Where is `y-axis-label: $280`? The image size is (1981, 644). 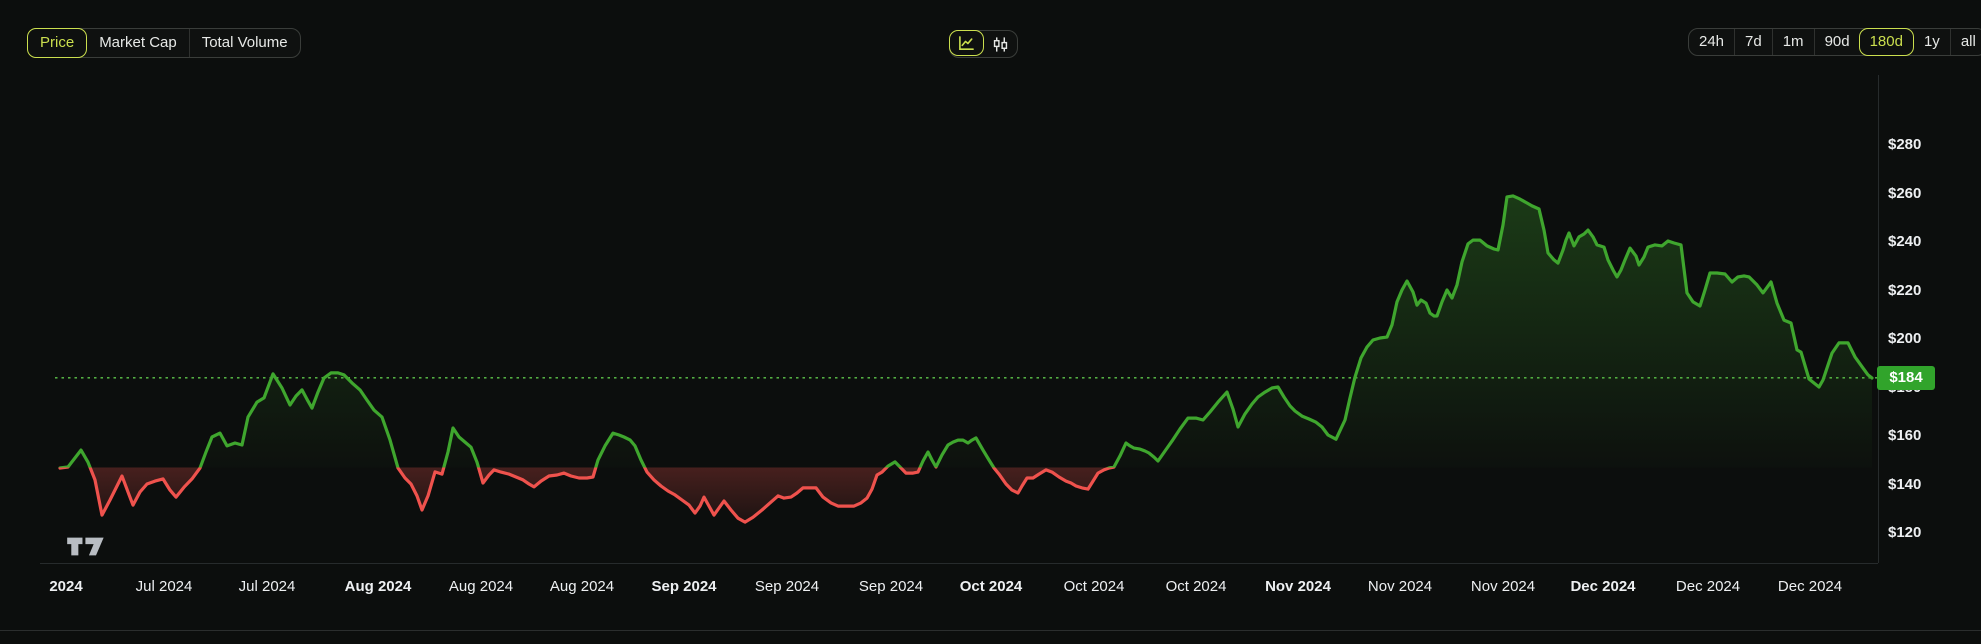
y-axis-label: $280 is located at coordinates (1905, 144).